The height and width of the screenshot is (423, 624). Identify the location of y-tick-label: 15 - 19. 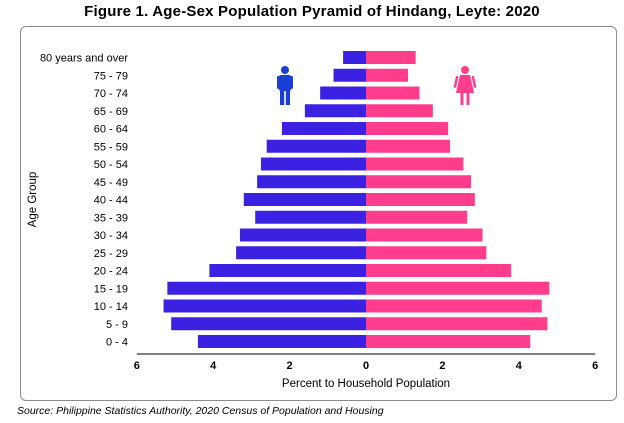
(111, 289).